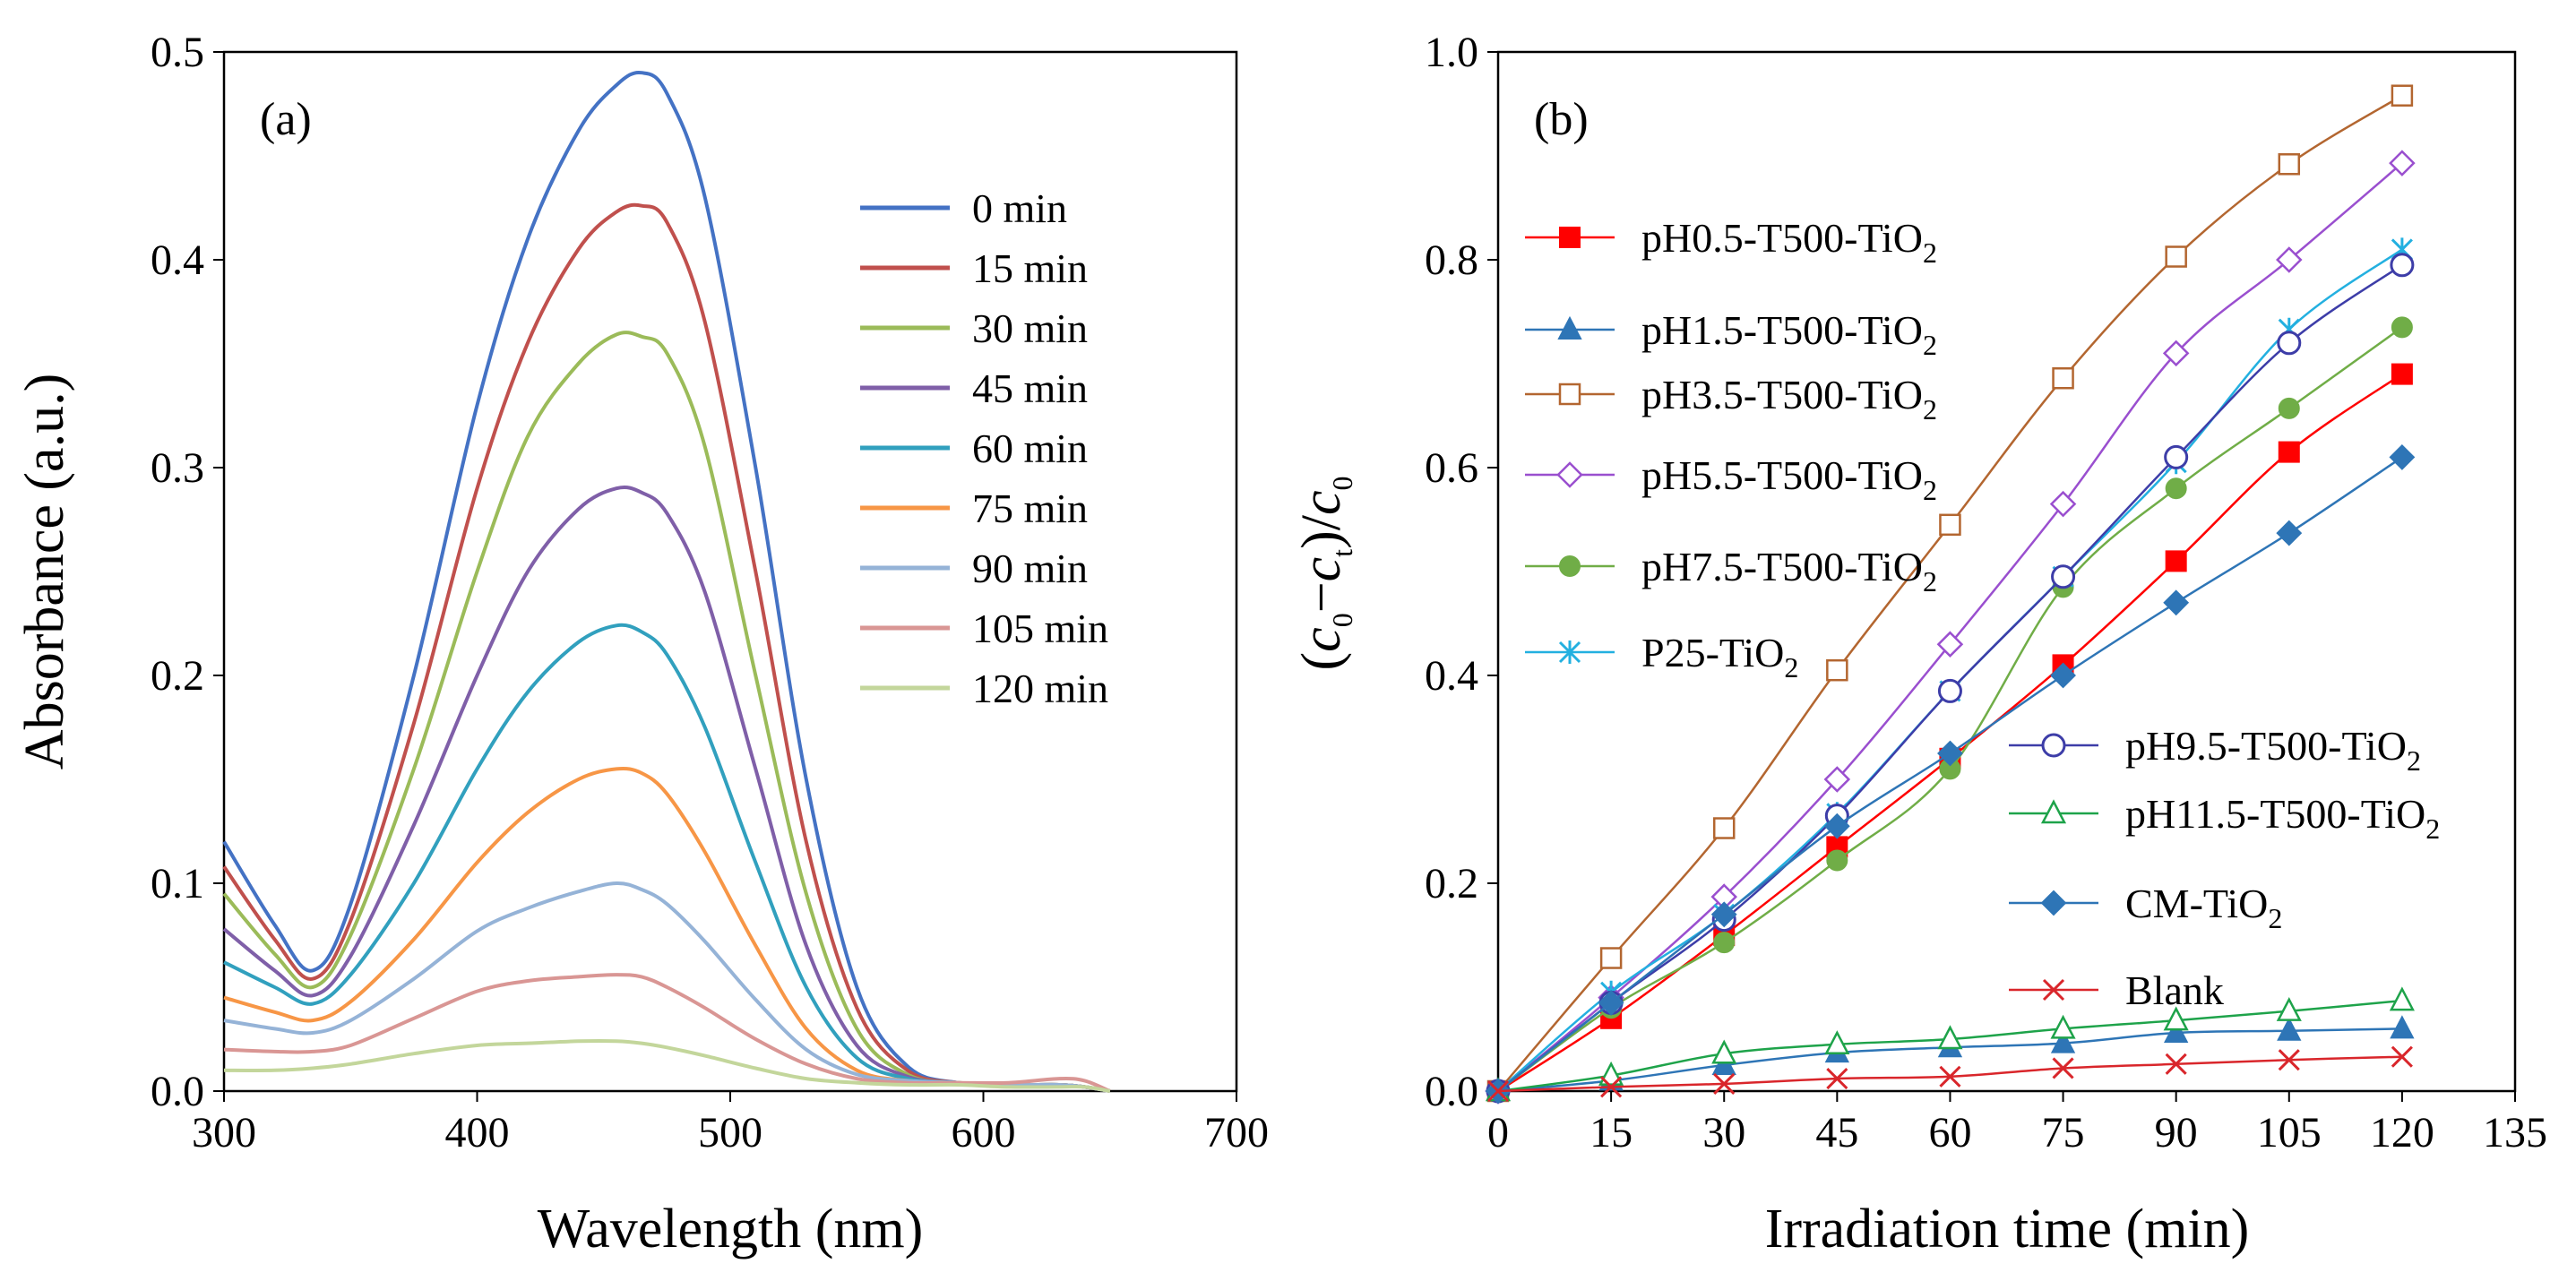  Describe the element at coordinates (2204, 907) in the screenshot. I see `legend-label: CM-TiO2` at that location.